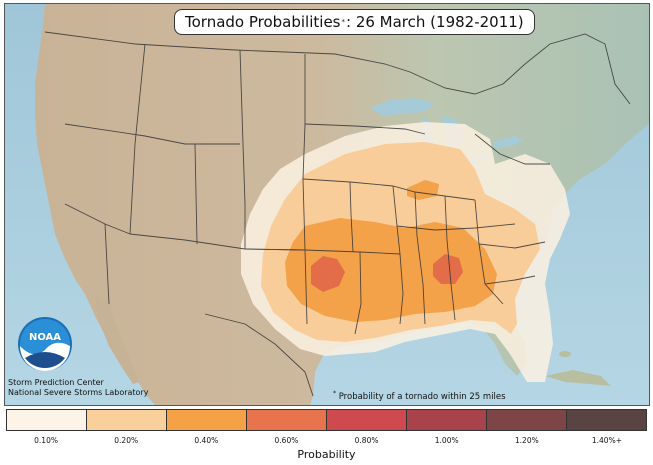 This screenshot has height=465, width=653. I want to click on prob-band-0-60-east, so click(448, 269).